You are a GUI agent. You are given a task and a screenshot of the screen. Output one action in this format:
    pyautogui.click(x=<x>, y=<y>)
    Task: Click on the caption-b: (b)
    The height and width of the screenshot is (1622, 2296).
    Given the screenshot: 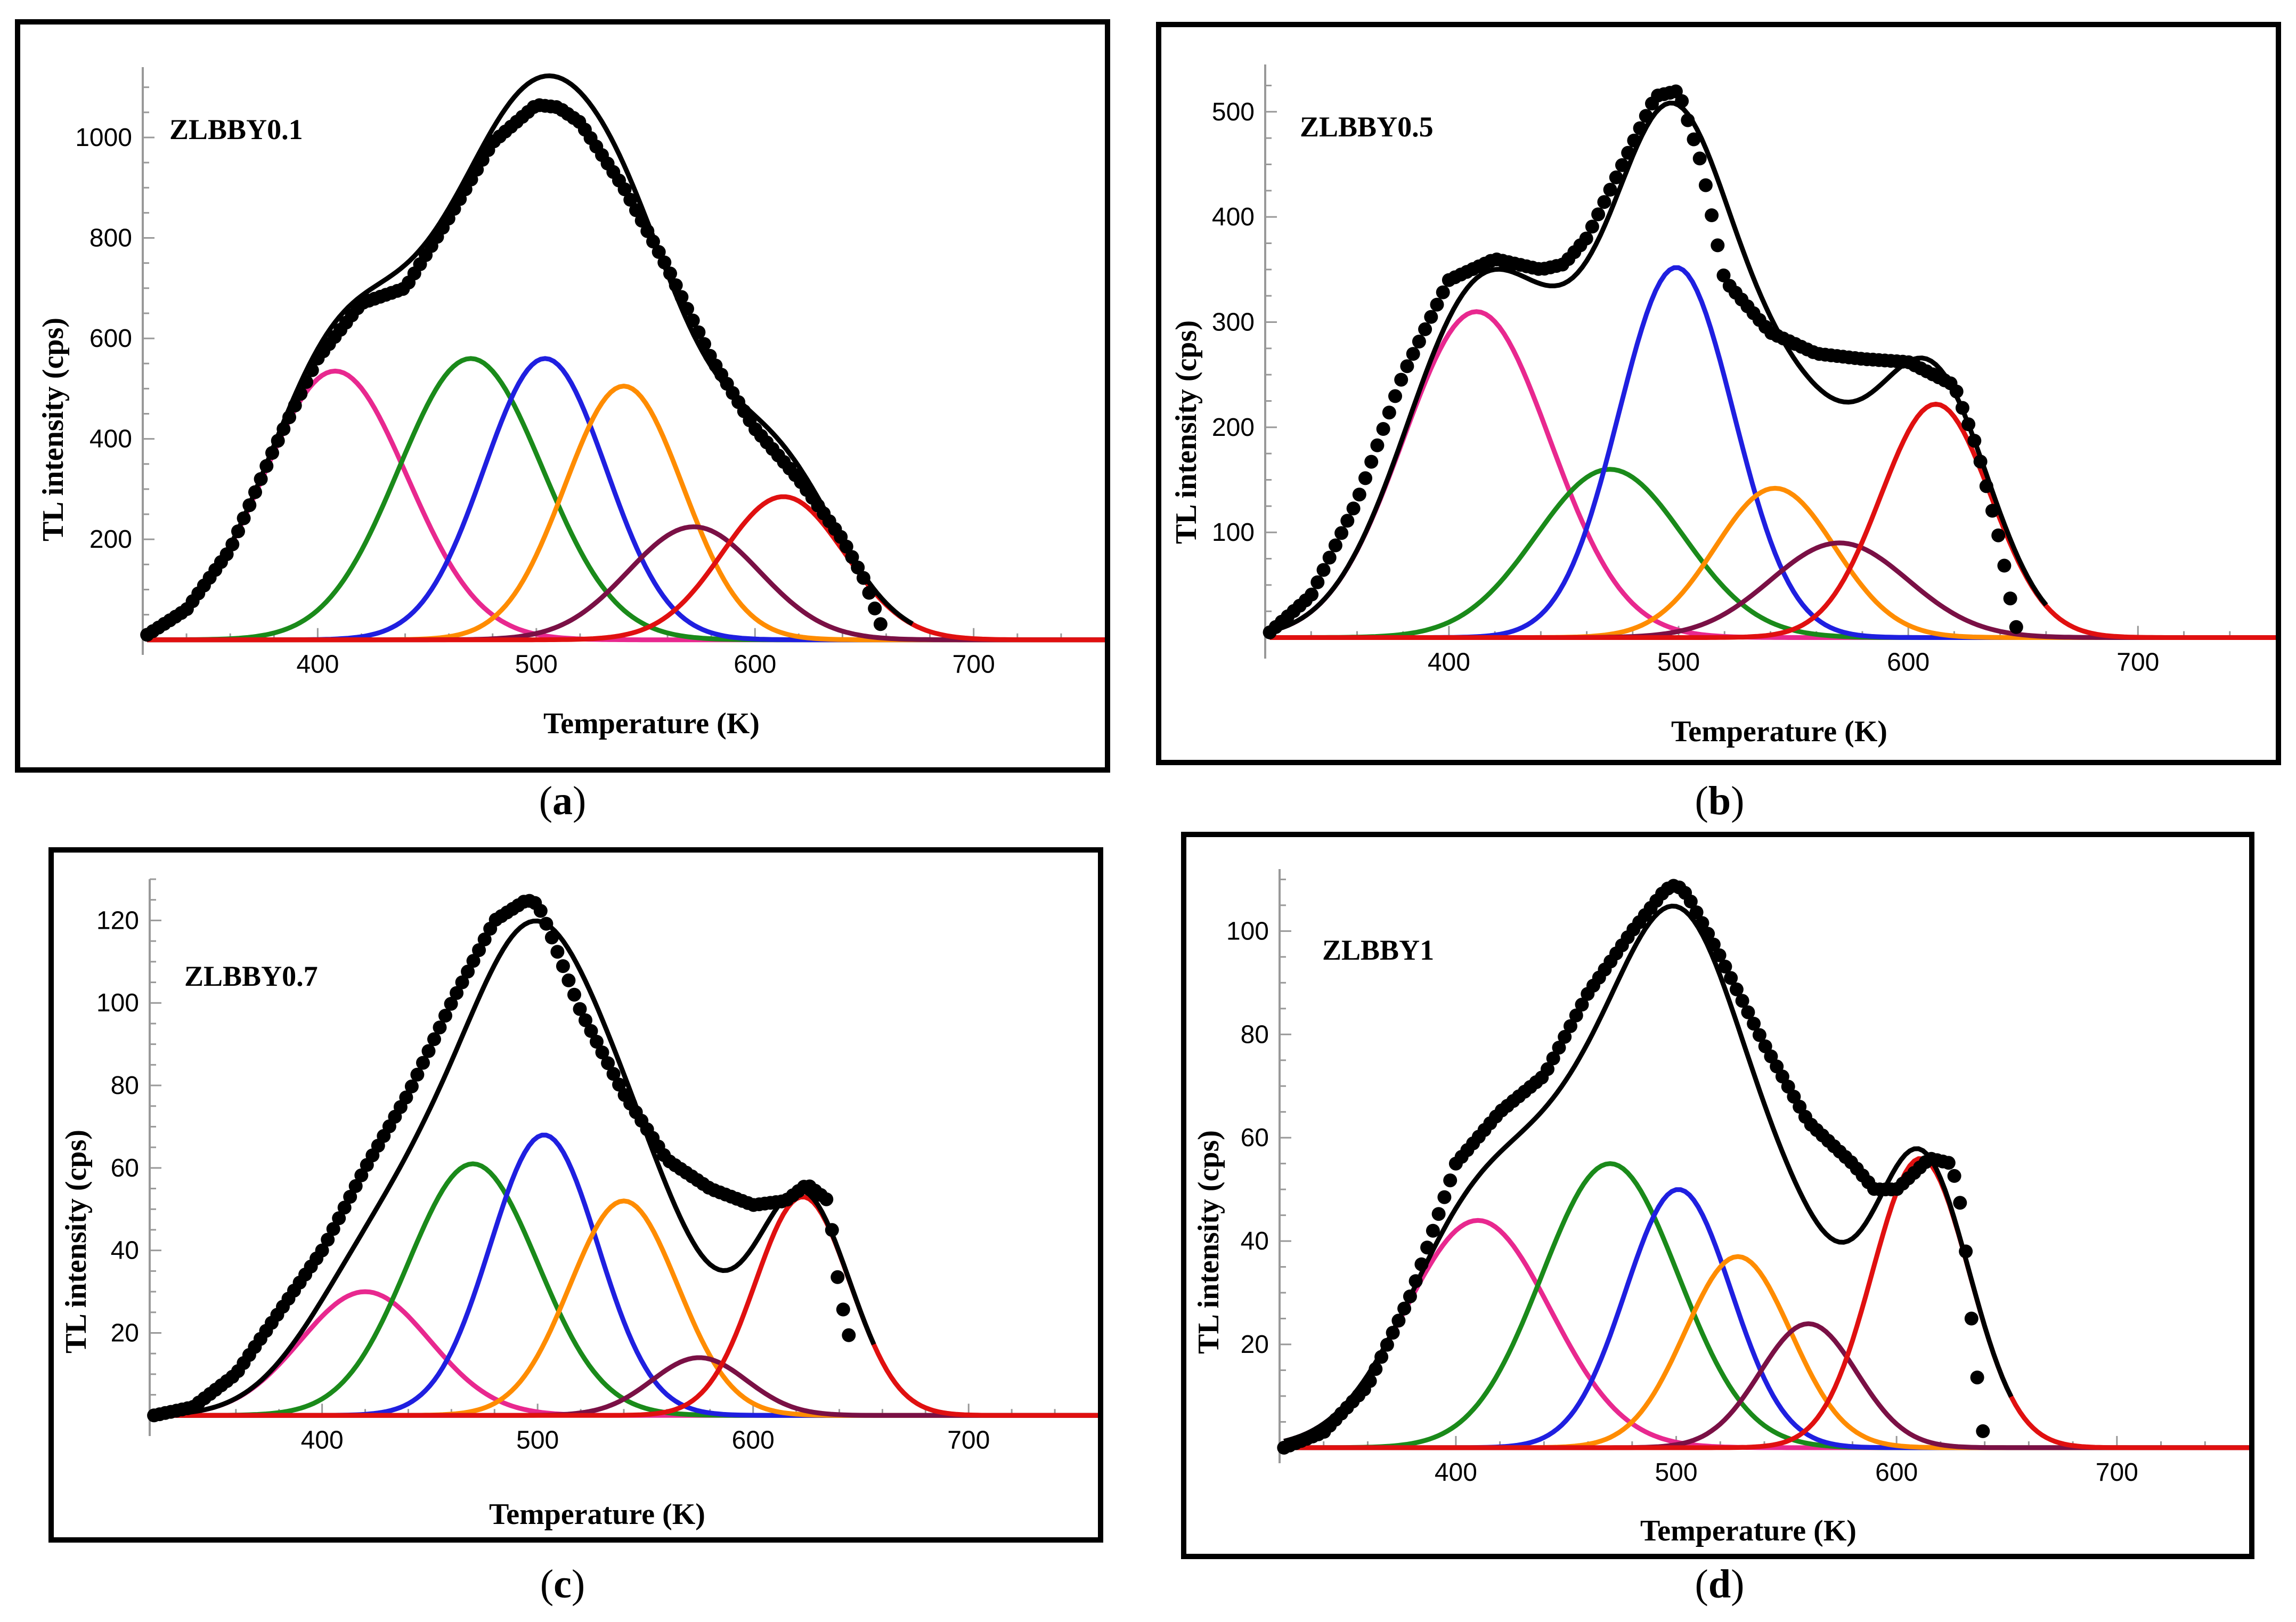 What is the action you would take?
    pyautogui.click(x=1720, y=800)
    